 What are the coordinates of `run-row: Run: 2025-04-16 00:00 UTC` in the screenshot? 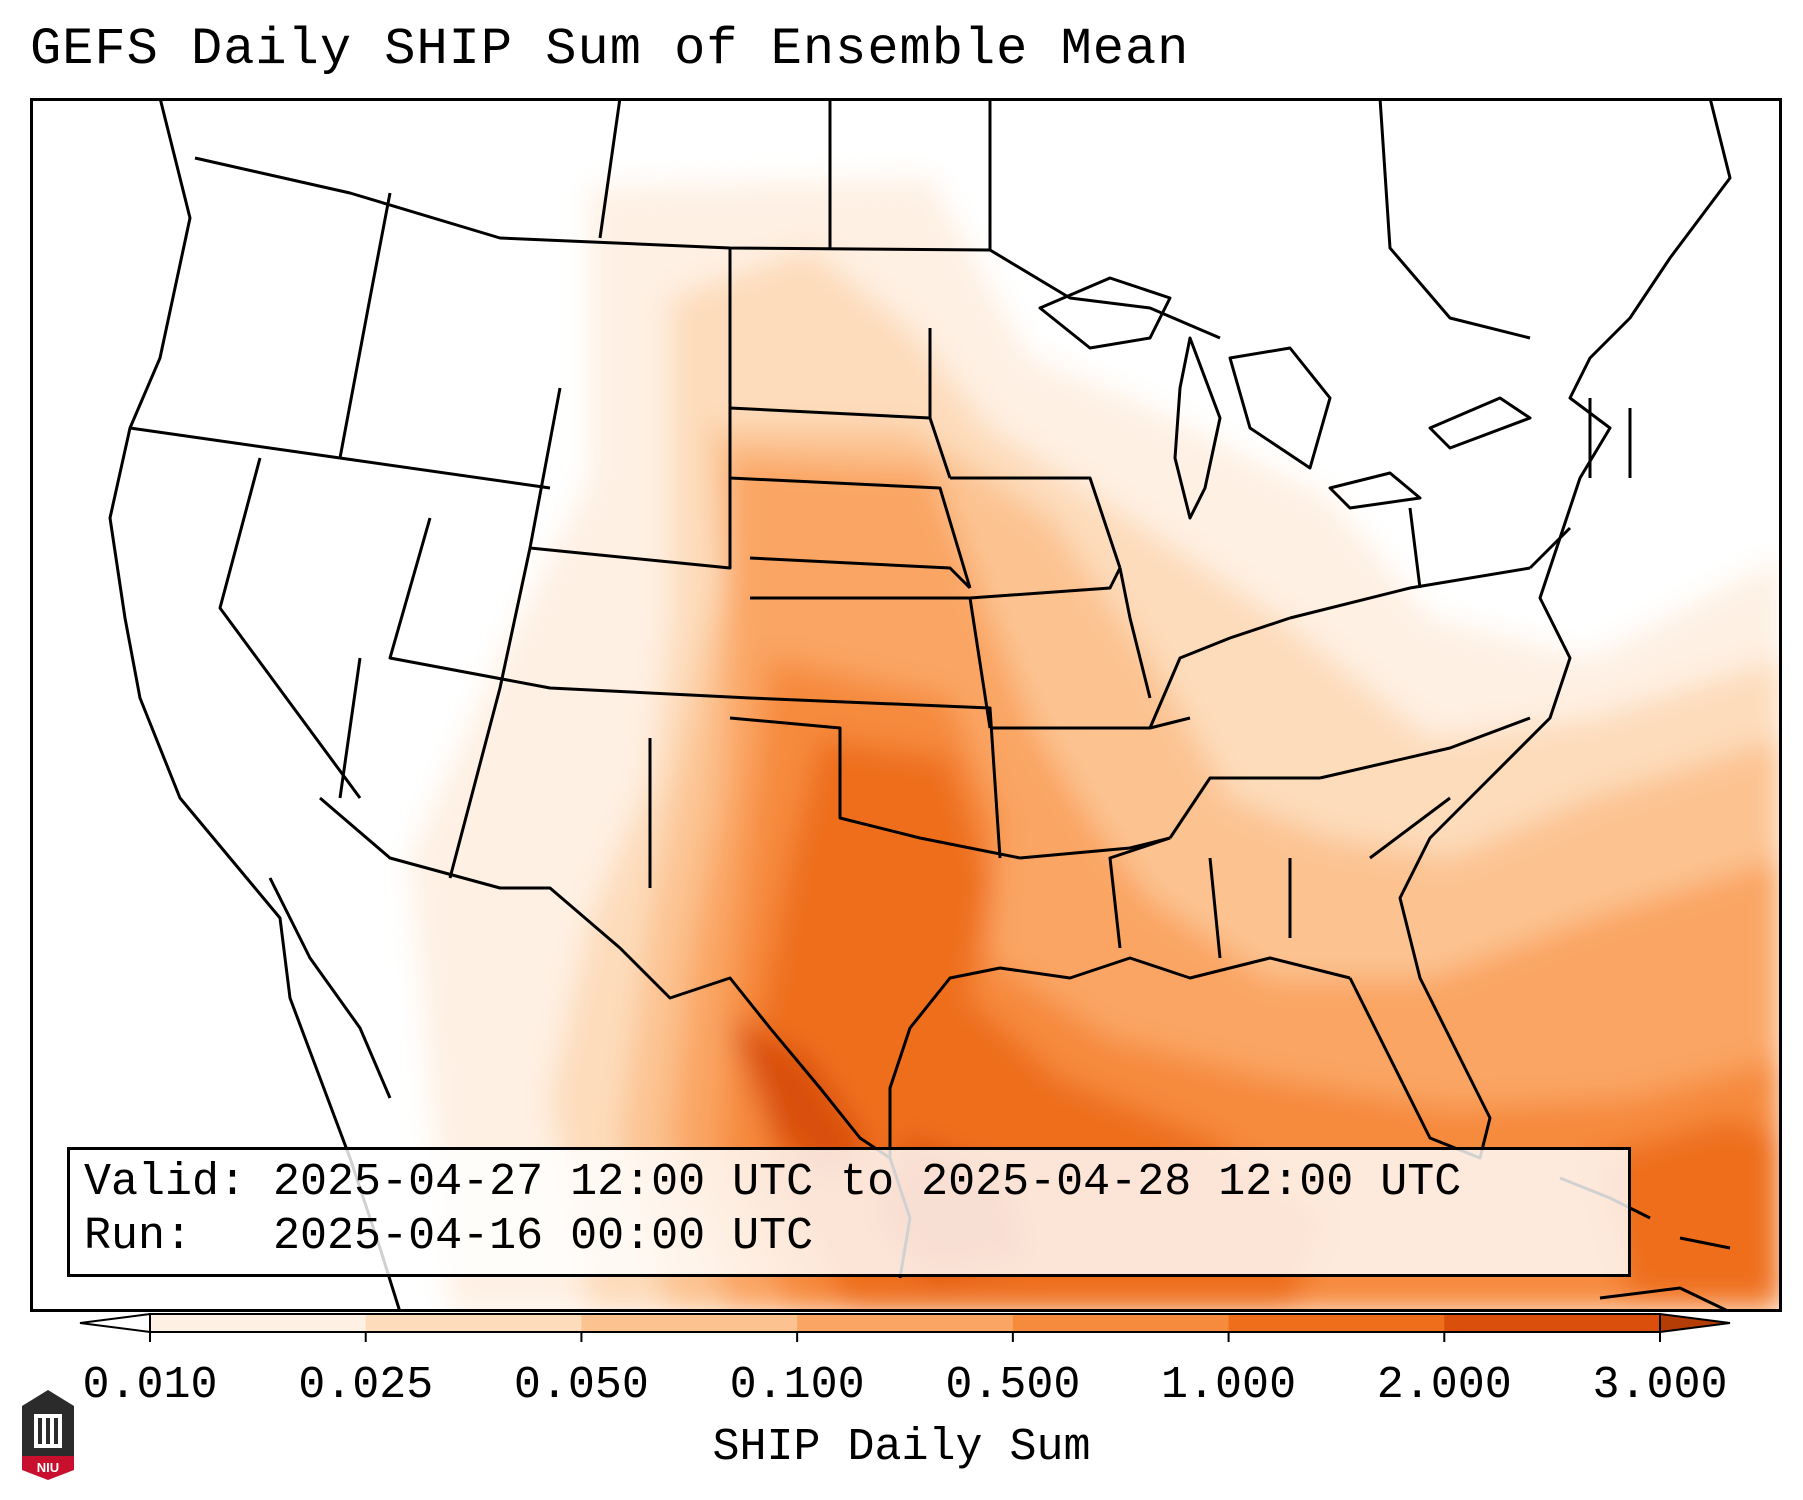 It's located at (849, 1237).